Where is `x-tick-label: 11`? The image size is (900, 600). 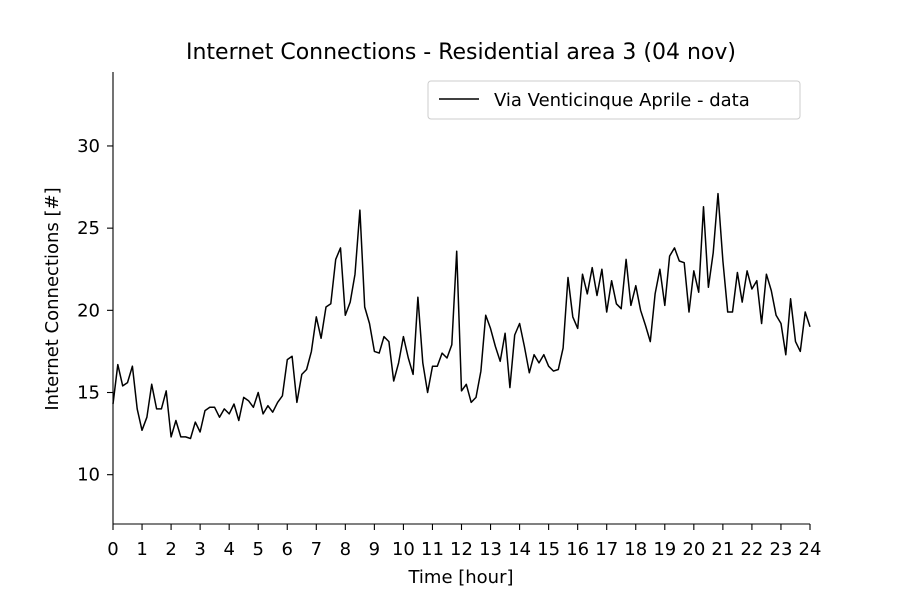
x-tick-label: 11 is located at coordinates (432, 549).